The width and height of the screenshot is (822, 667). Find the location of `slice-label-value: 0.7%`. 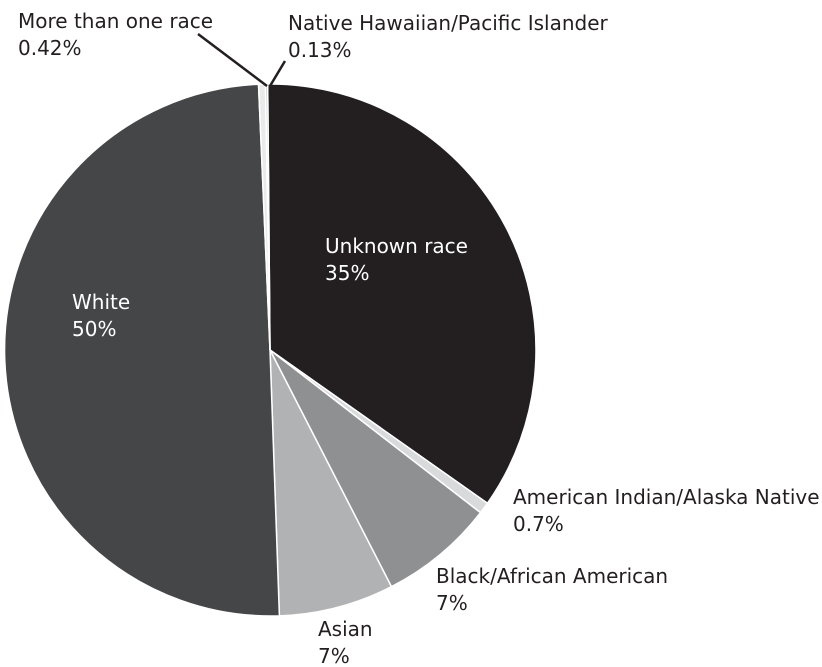

slice-label-value: 0.7% is located at coordinates (538, 524).